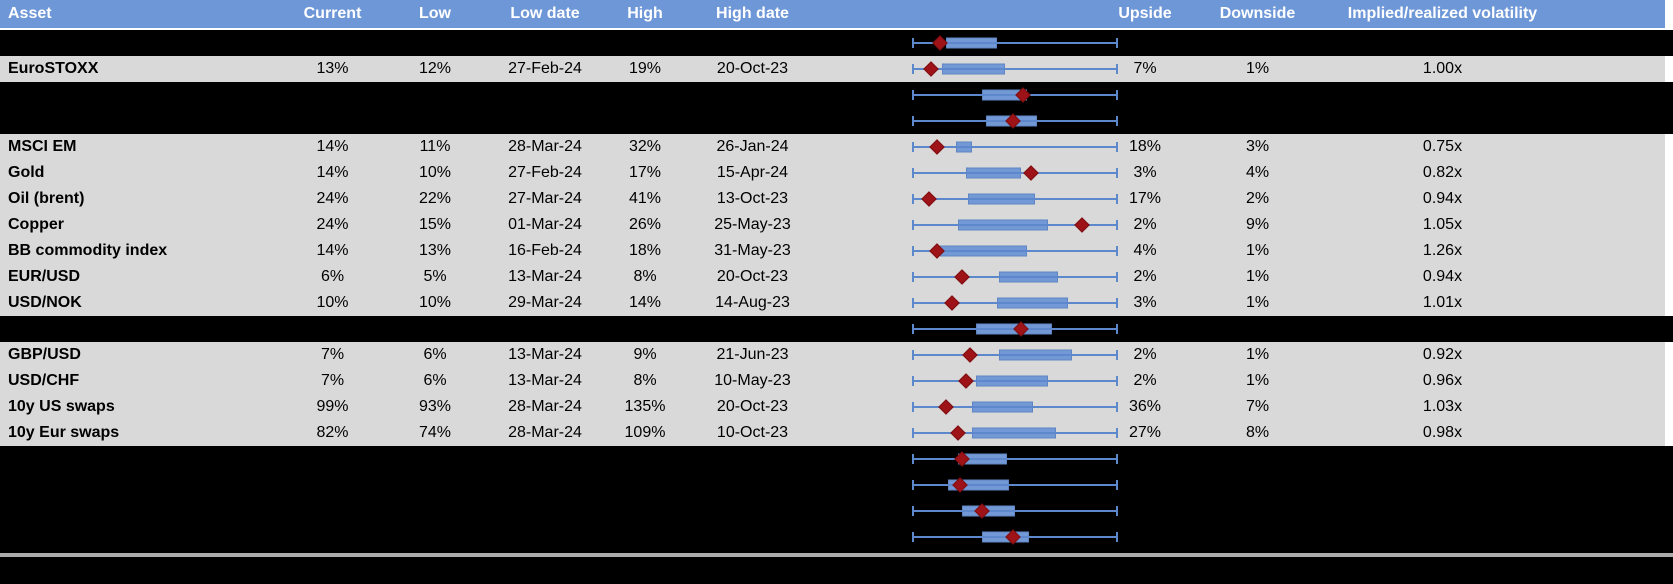 This screenshot has width=1673, height=584. Describe the element at coordinates (752, 432) in the screenshot. I see `cell-high-date: 10-Oct-23` at that location.